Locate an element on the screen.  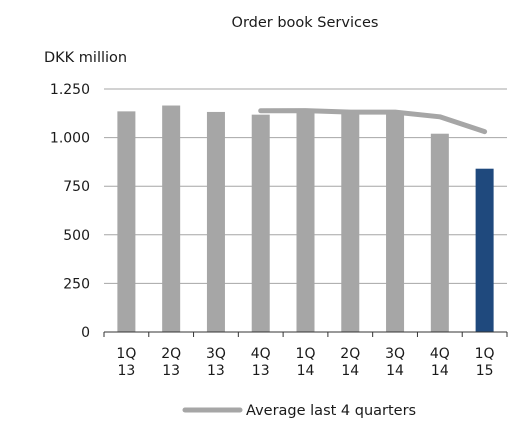
x-tick-label: 4Q 14 is located at coordinates (440, 362).